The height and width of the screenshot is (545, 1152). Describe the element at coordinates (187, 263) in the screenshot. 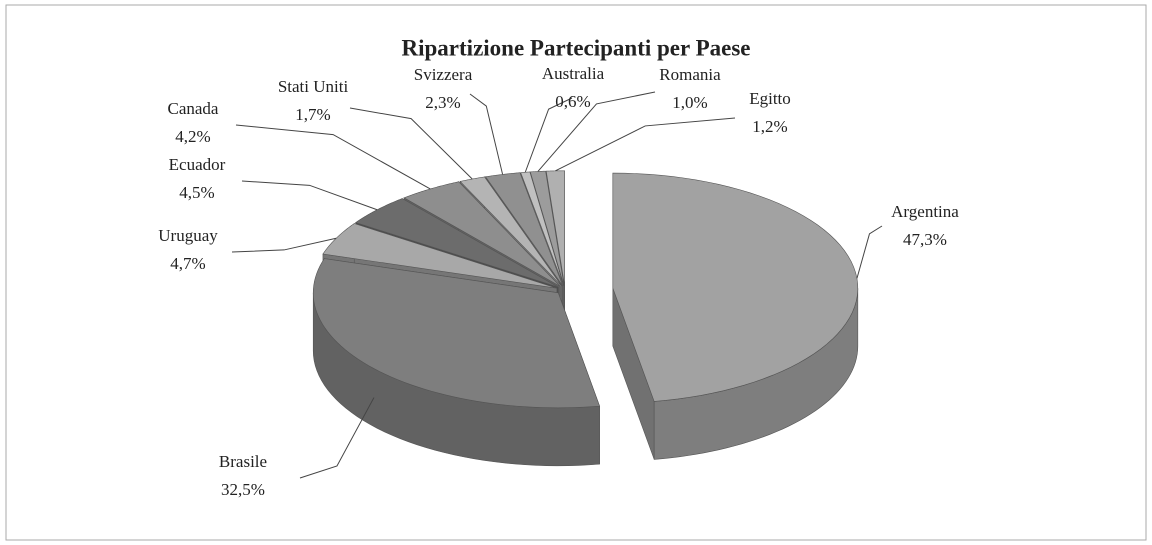

I see `value-label: 4,7%` at that location.